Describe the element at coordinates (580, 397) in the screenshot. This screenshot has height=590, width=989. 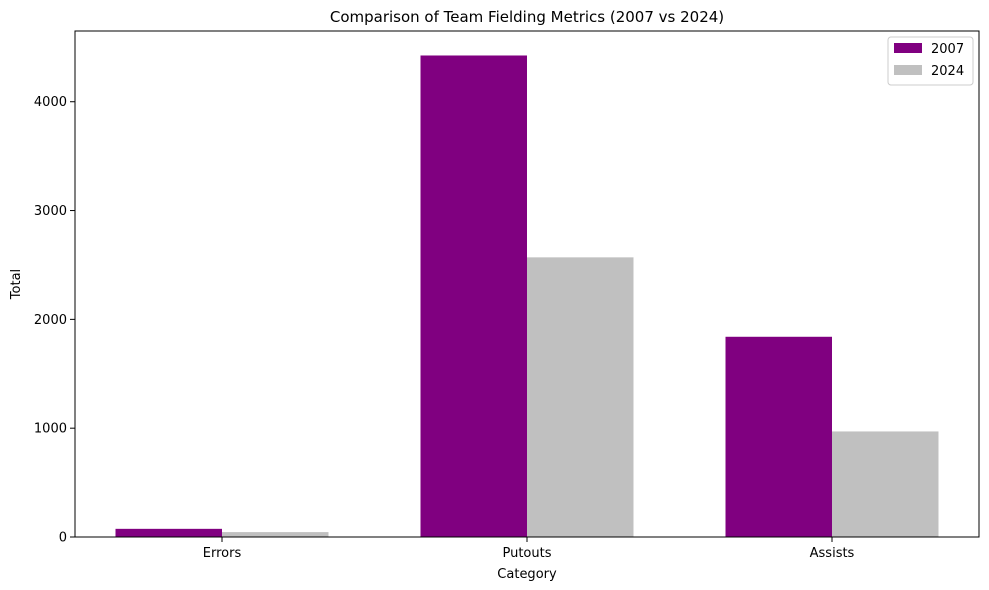
I see `bar-2024-putouts` at that location.